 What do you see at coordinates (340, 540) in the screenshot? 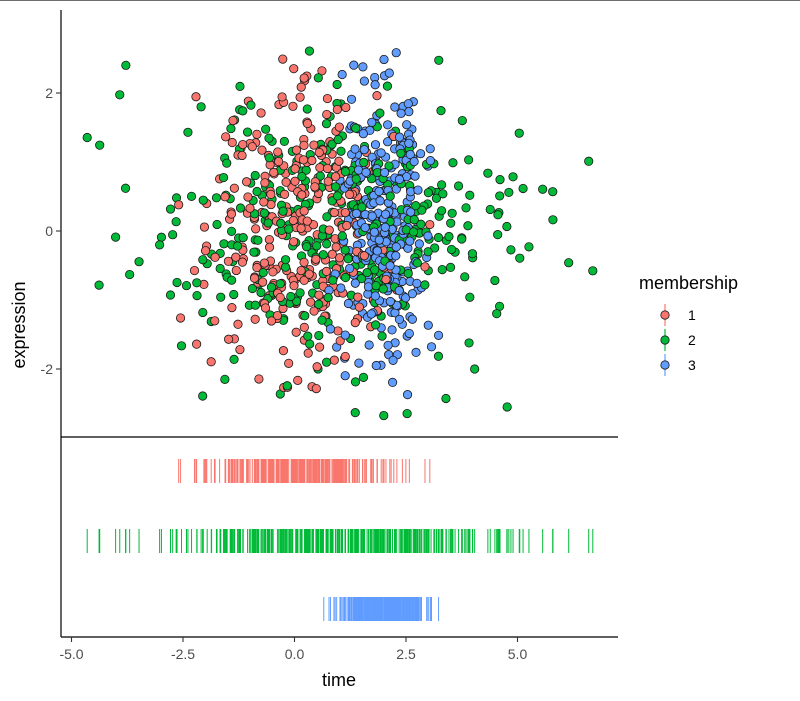
I see `rug-marks-layer` at bounding box center [340, 540].